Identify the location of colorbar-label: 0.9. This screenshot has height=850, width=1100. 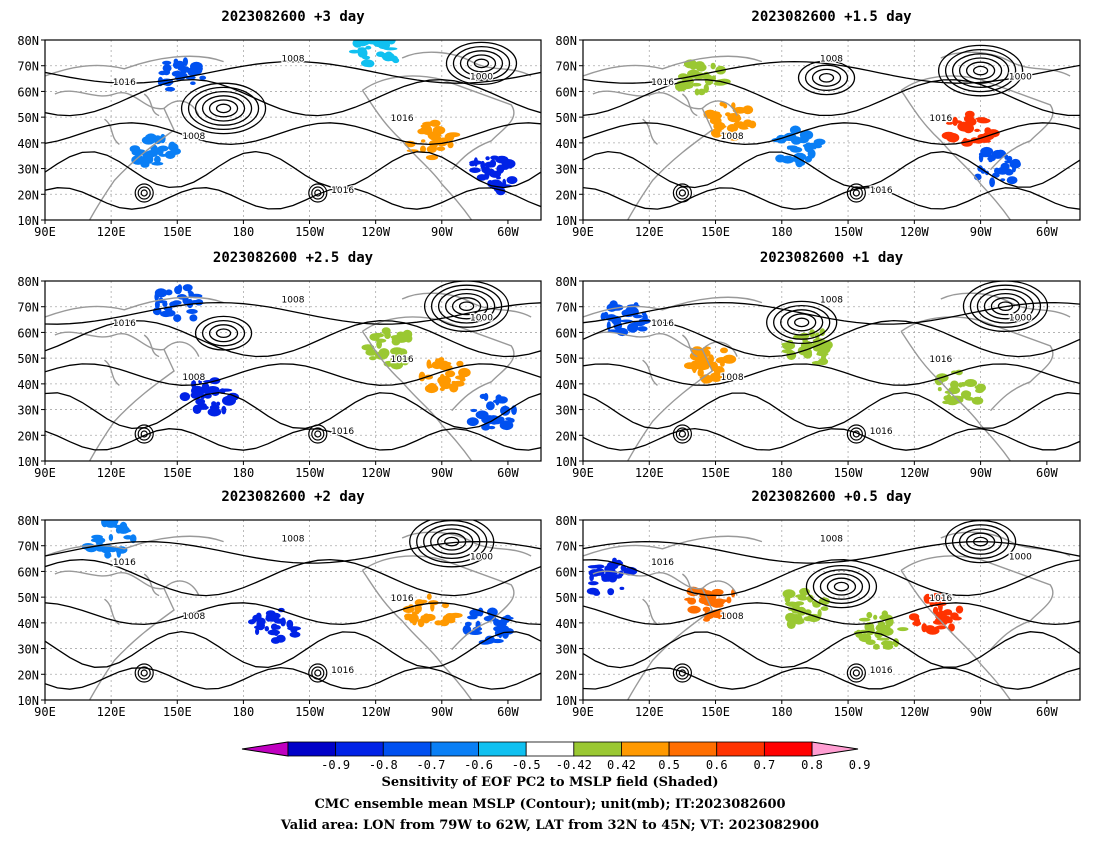
(860, 765).